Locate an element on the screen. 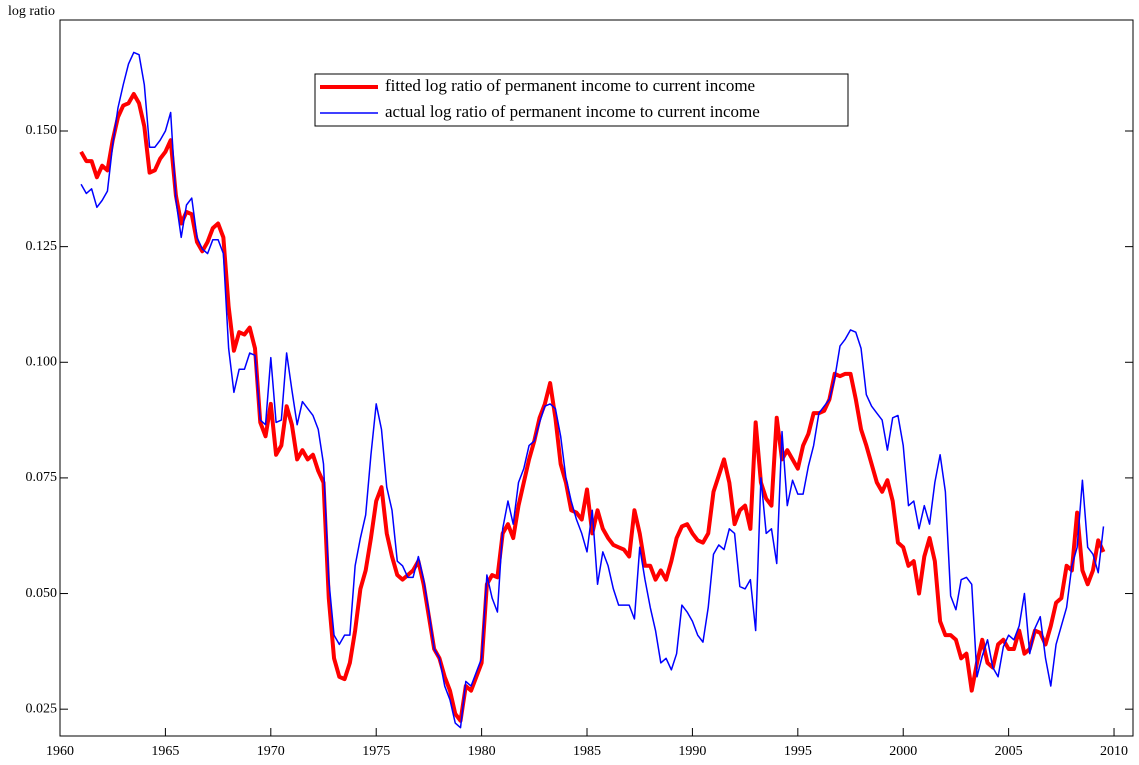 The width and height of the screenshot is (1139, 765). x-tick-label: 2010 is located at coordinates (1114, 751).